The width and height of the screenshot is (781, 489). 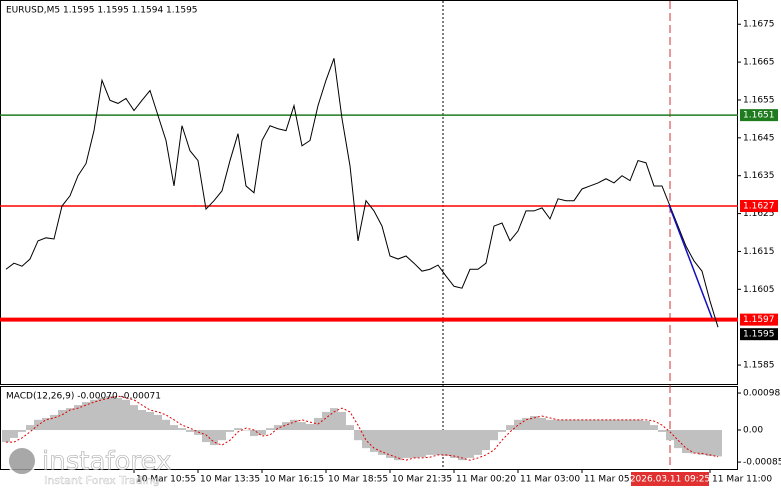 I want to click on x-tick-label: 11 Mar 00:20, so click(x=486, y=480).